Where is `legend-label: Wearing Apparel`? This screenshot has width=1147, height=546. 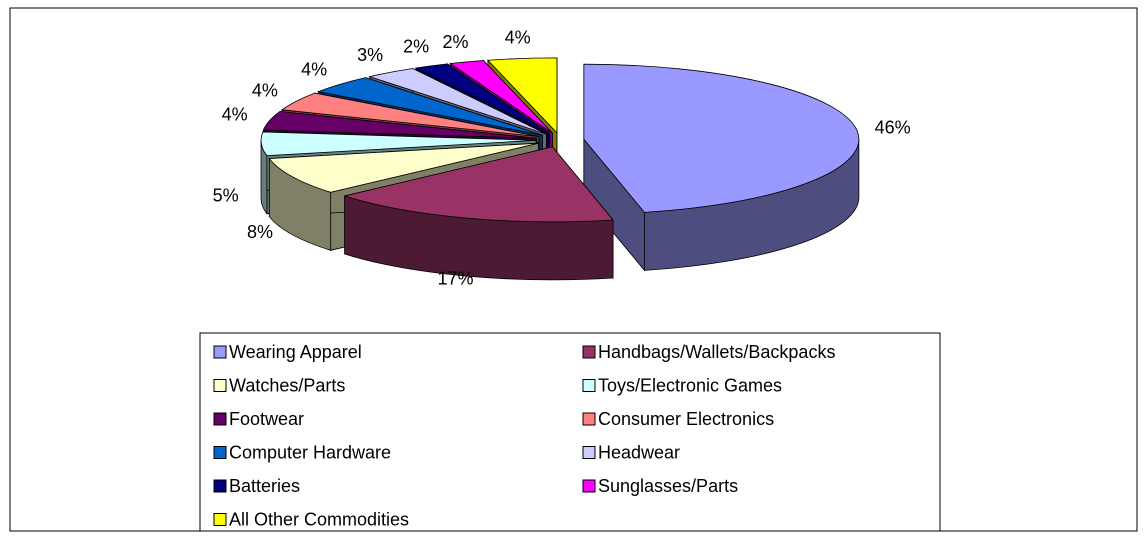
legend-label: Wearing Apparel is located at coordinates (295, 352).